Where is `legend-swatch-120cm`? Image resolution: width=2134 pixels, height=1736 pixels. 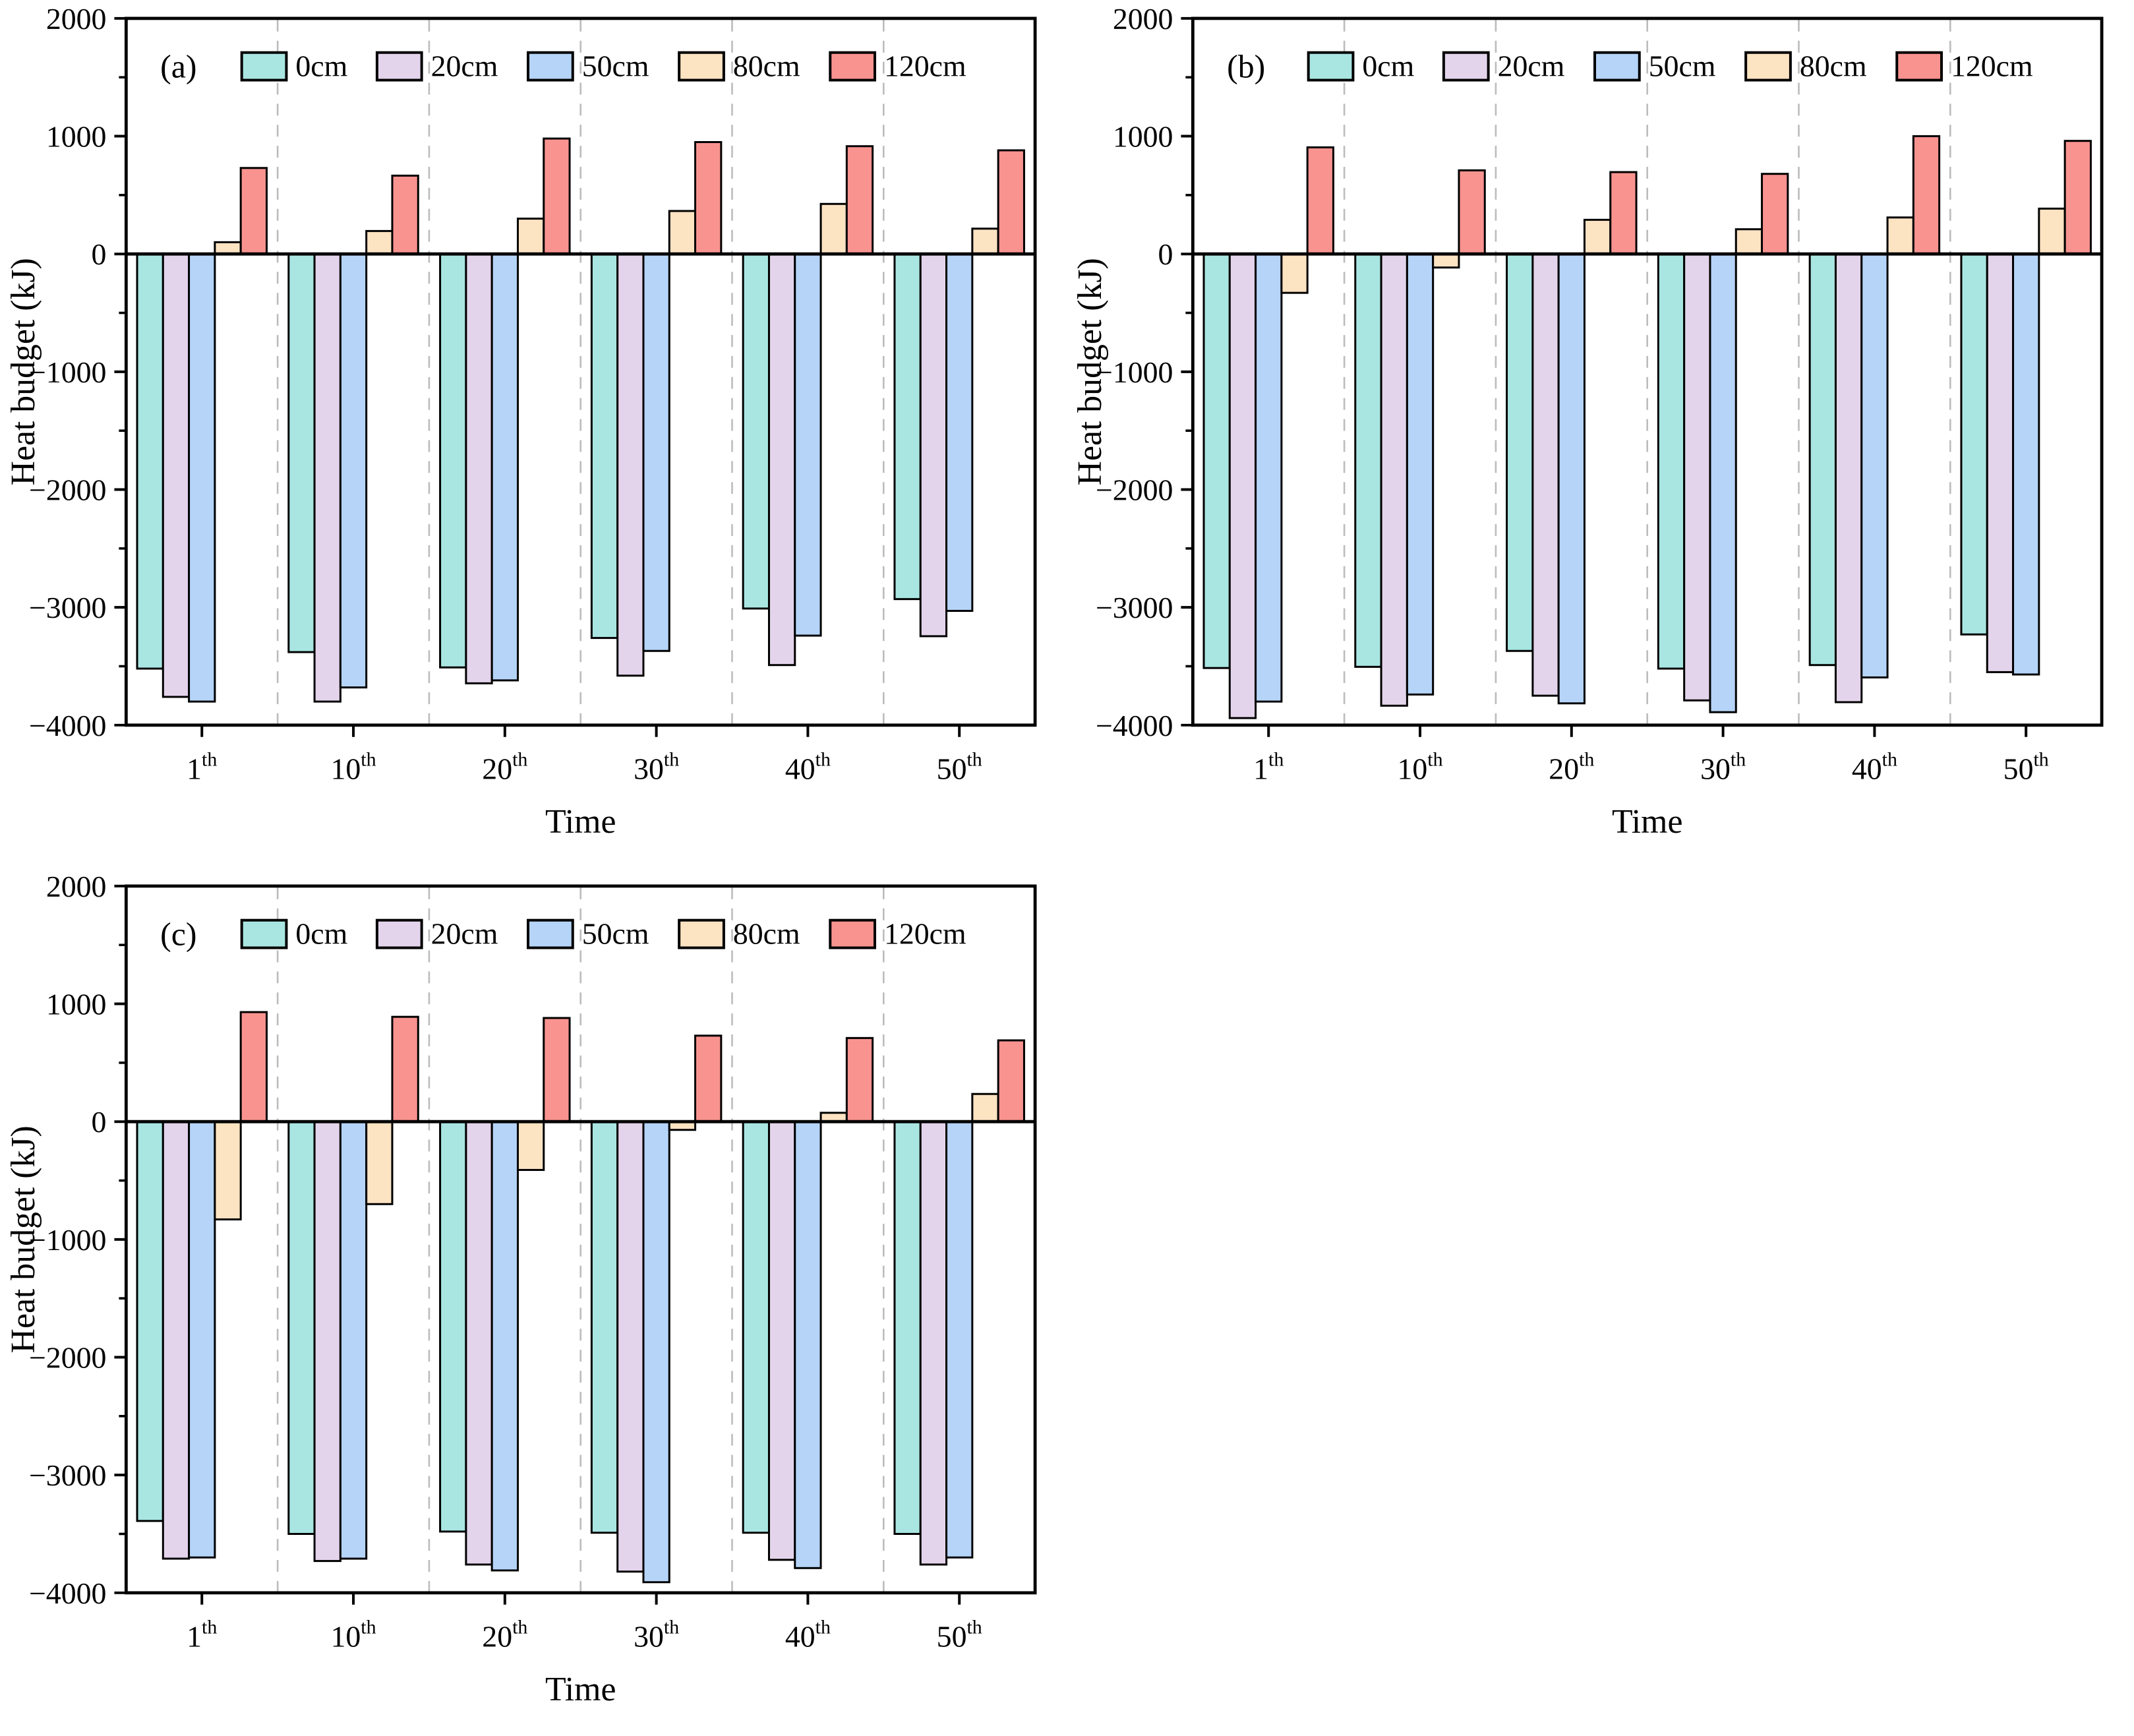
legend-swatch-120cm is located at coordinates (1919, 66).